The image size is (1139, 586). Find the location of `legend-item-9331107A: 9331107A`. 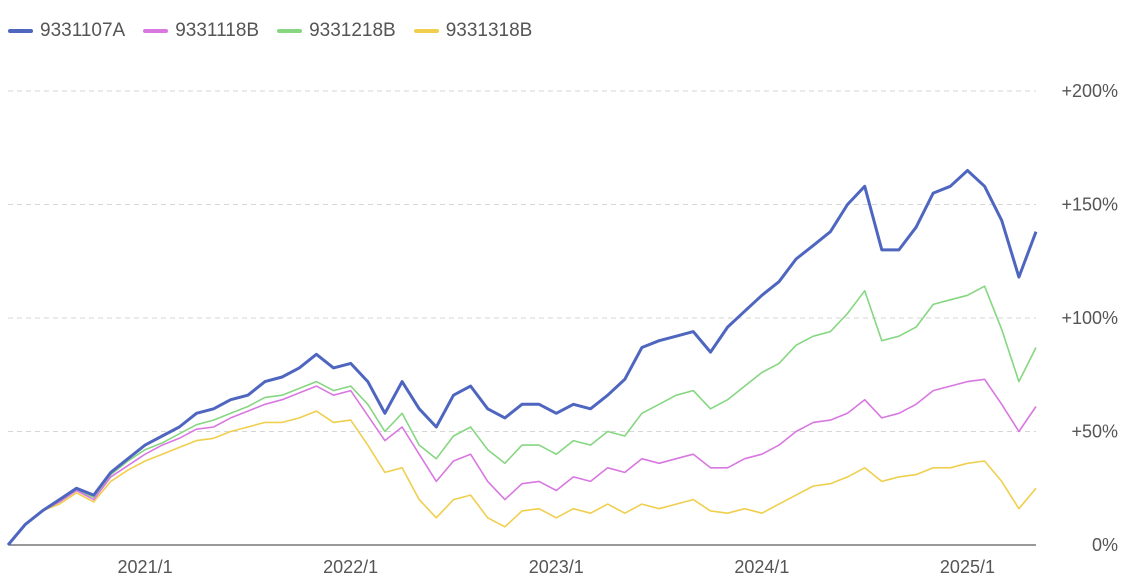

legend-item-9331107A: 9331107A is located at coordinates (66, 31).